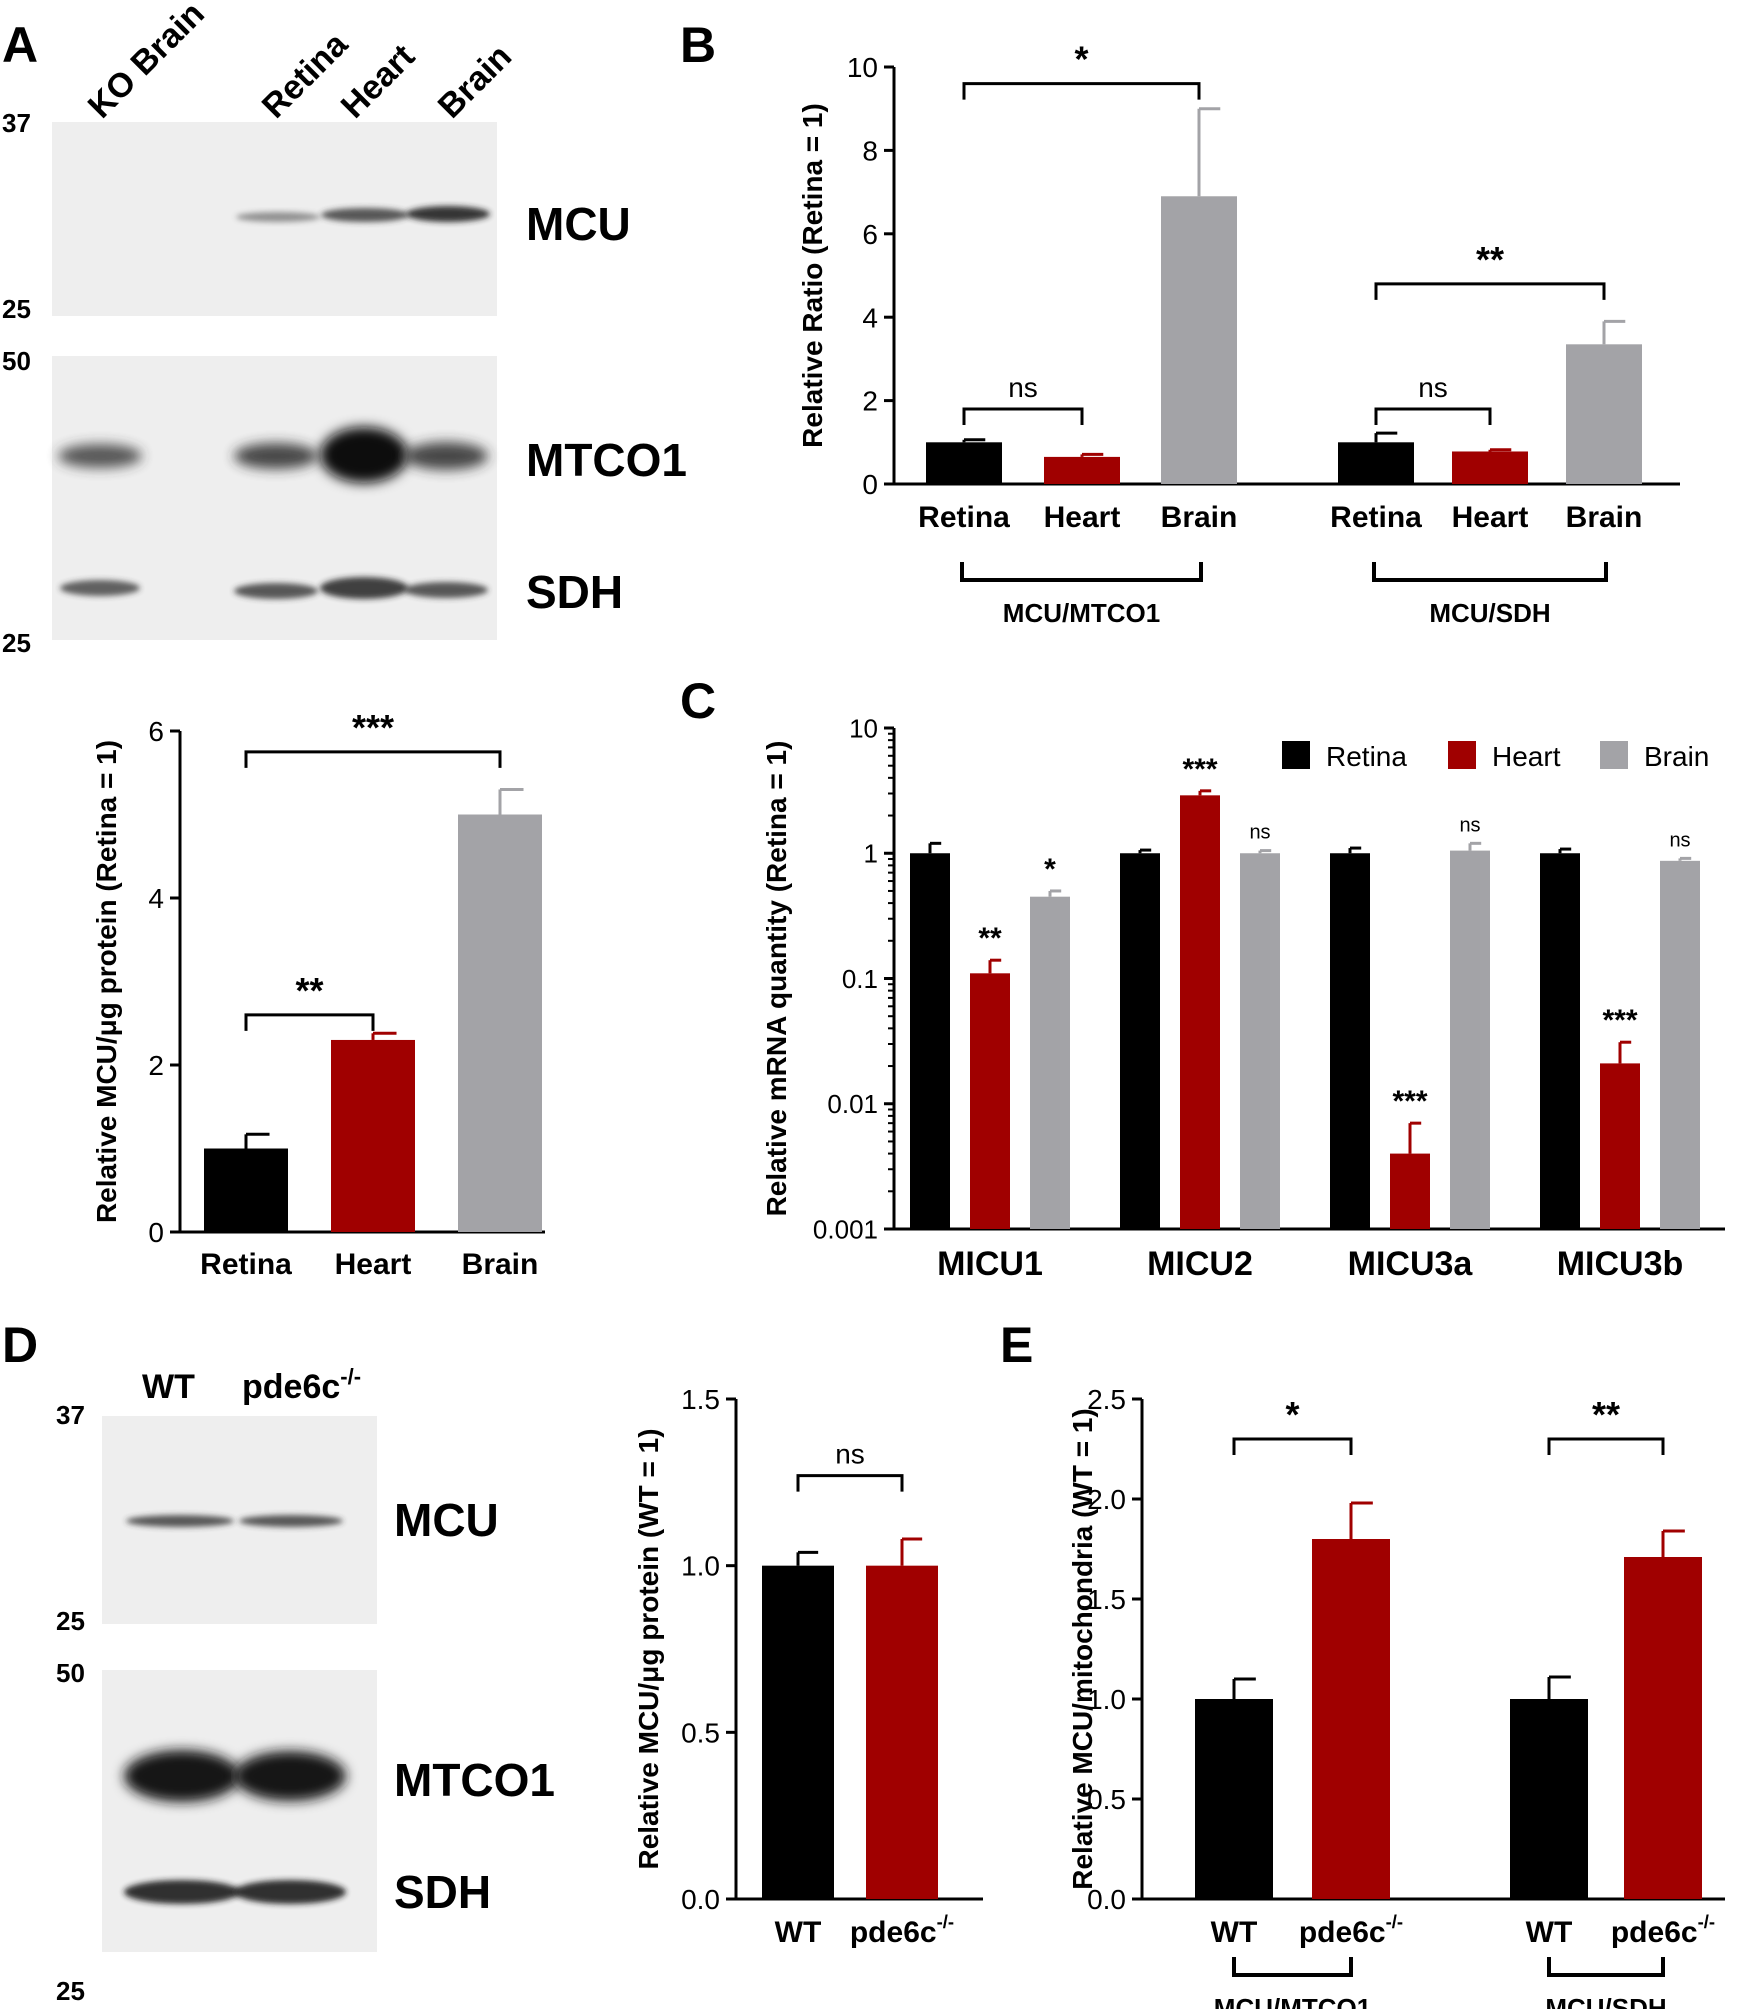 The image size is (1745, 2009). Describe the element at coordinates (852, 1104) in the screenshot. I see `c-y-tick-label: 0.01` at that location.